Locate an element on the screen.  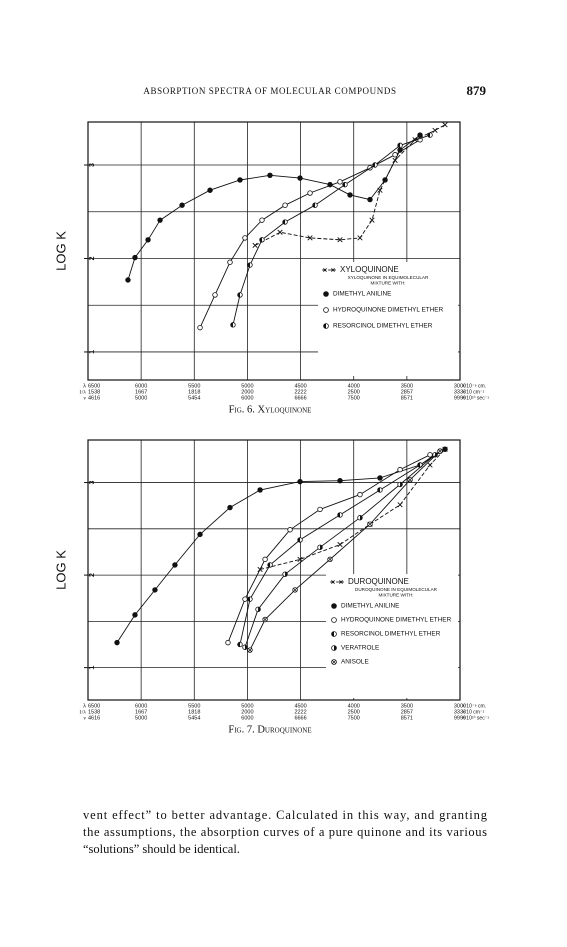
legend-label: DIMETHYL ANILINE is located at coordinates (370, 606).